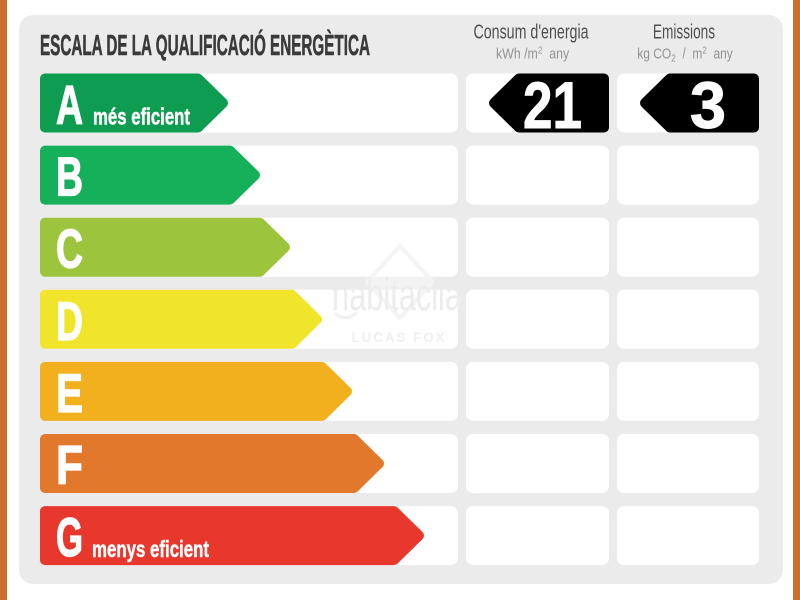 Image resolution: width=800 pixels, height=600 pixels. Describe the element at coordinates (141, 117) in the screenshot. I see `svg-text: més eficient` at that location.